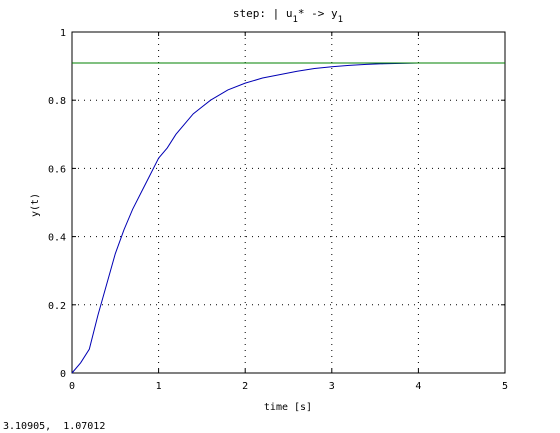 The height and width of the screenshot is (433, 560). What do you see at coordinates (57, 169) in the screenshot?
I see `y-tick-label: 0.6` at bounding box center [57, 169].